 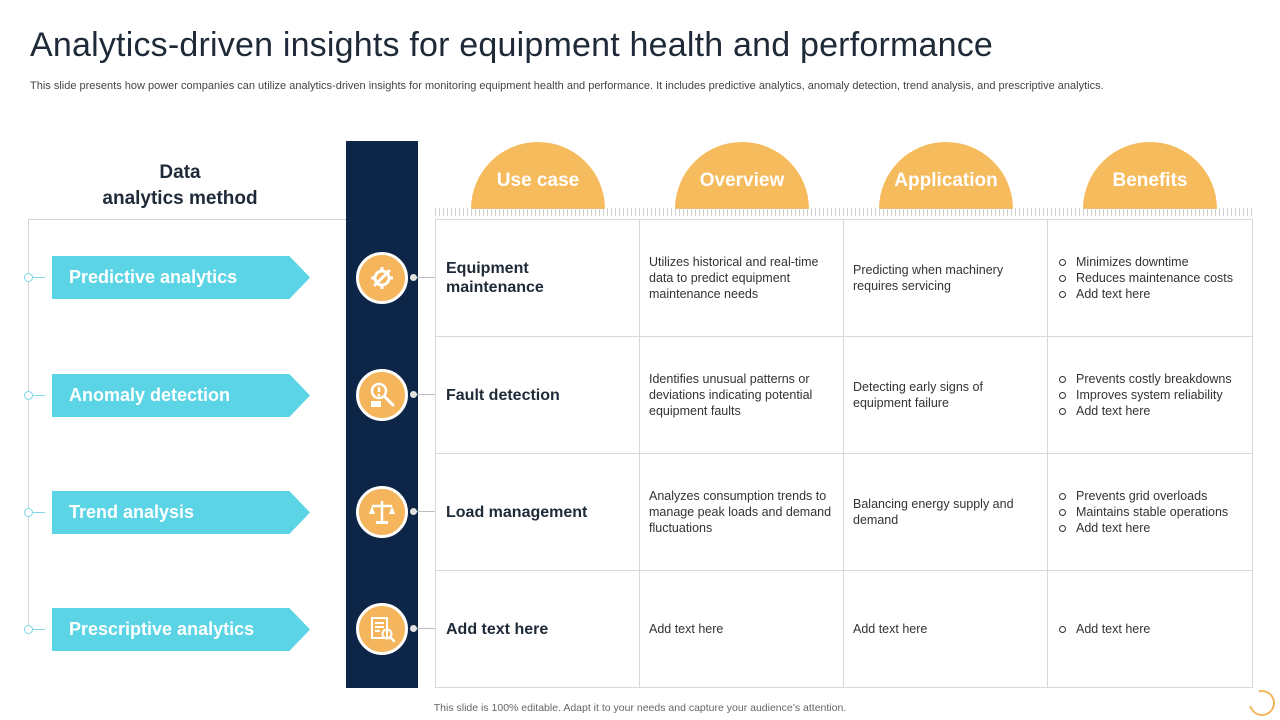 I want to click on table-cell-benefits: Add text here, so click(x=1150, y=629).